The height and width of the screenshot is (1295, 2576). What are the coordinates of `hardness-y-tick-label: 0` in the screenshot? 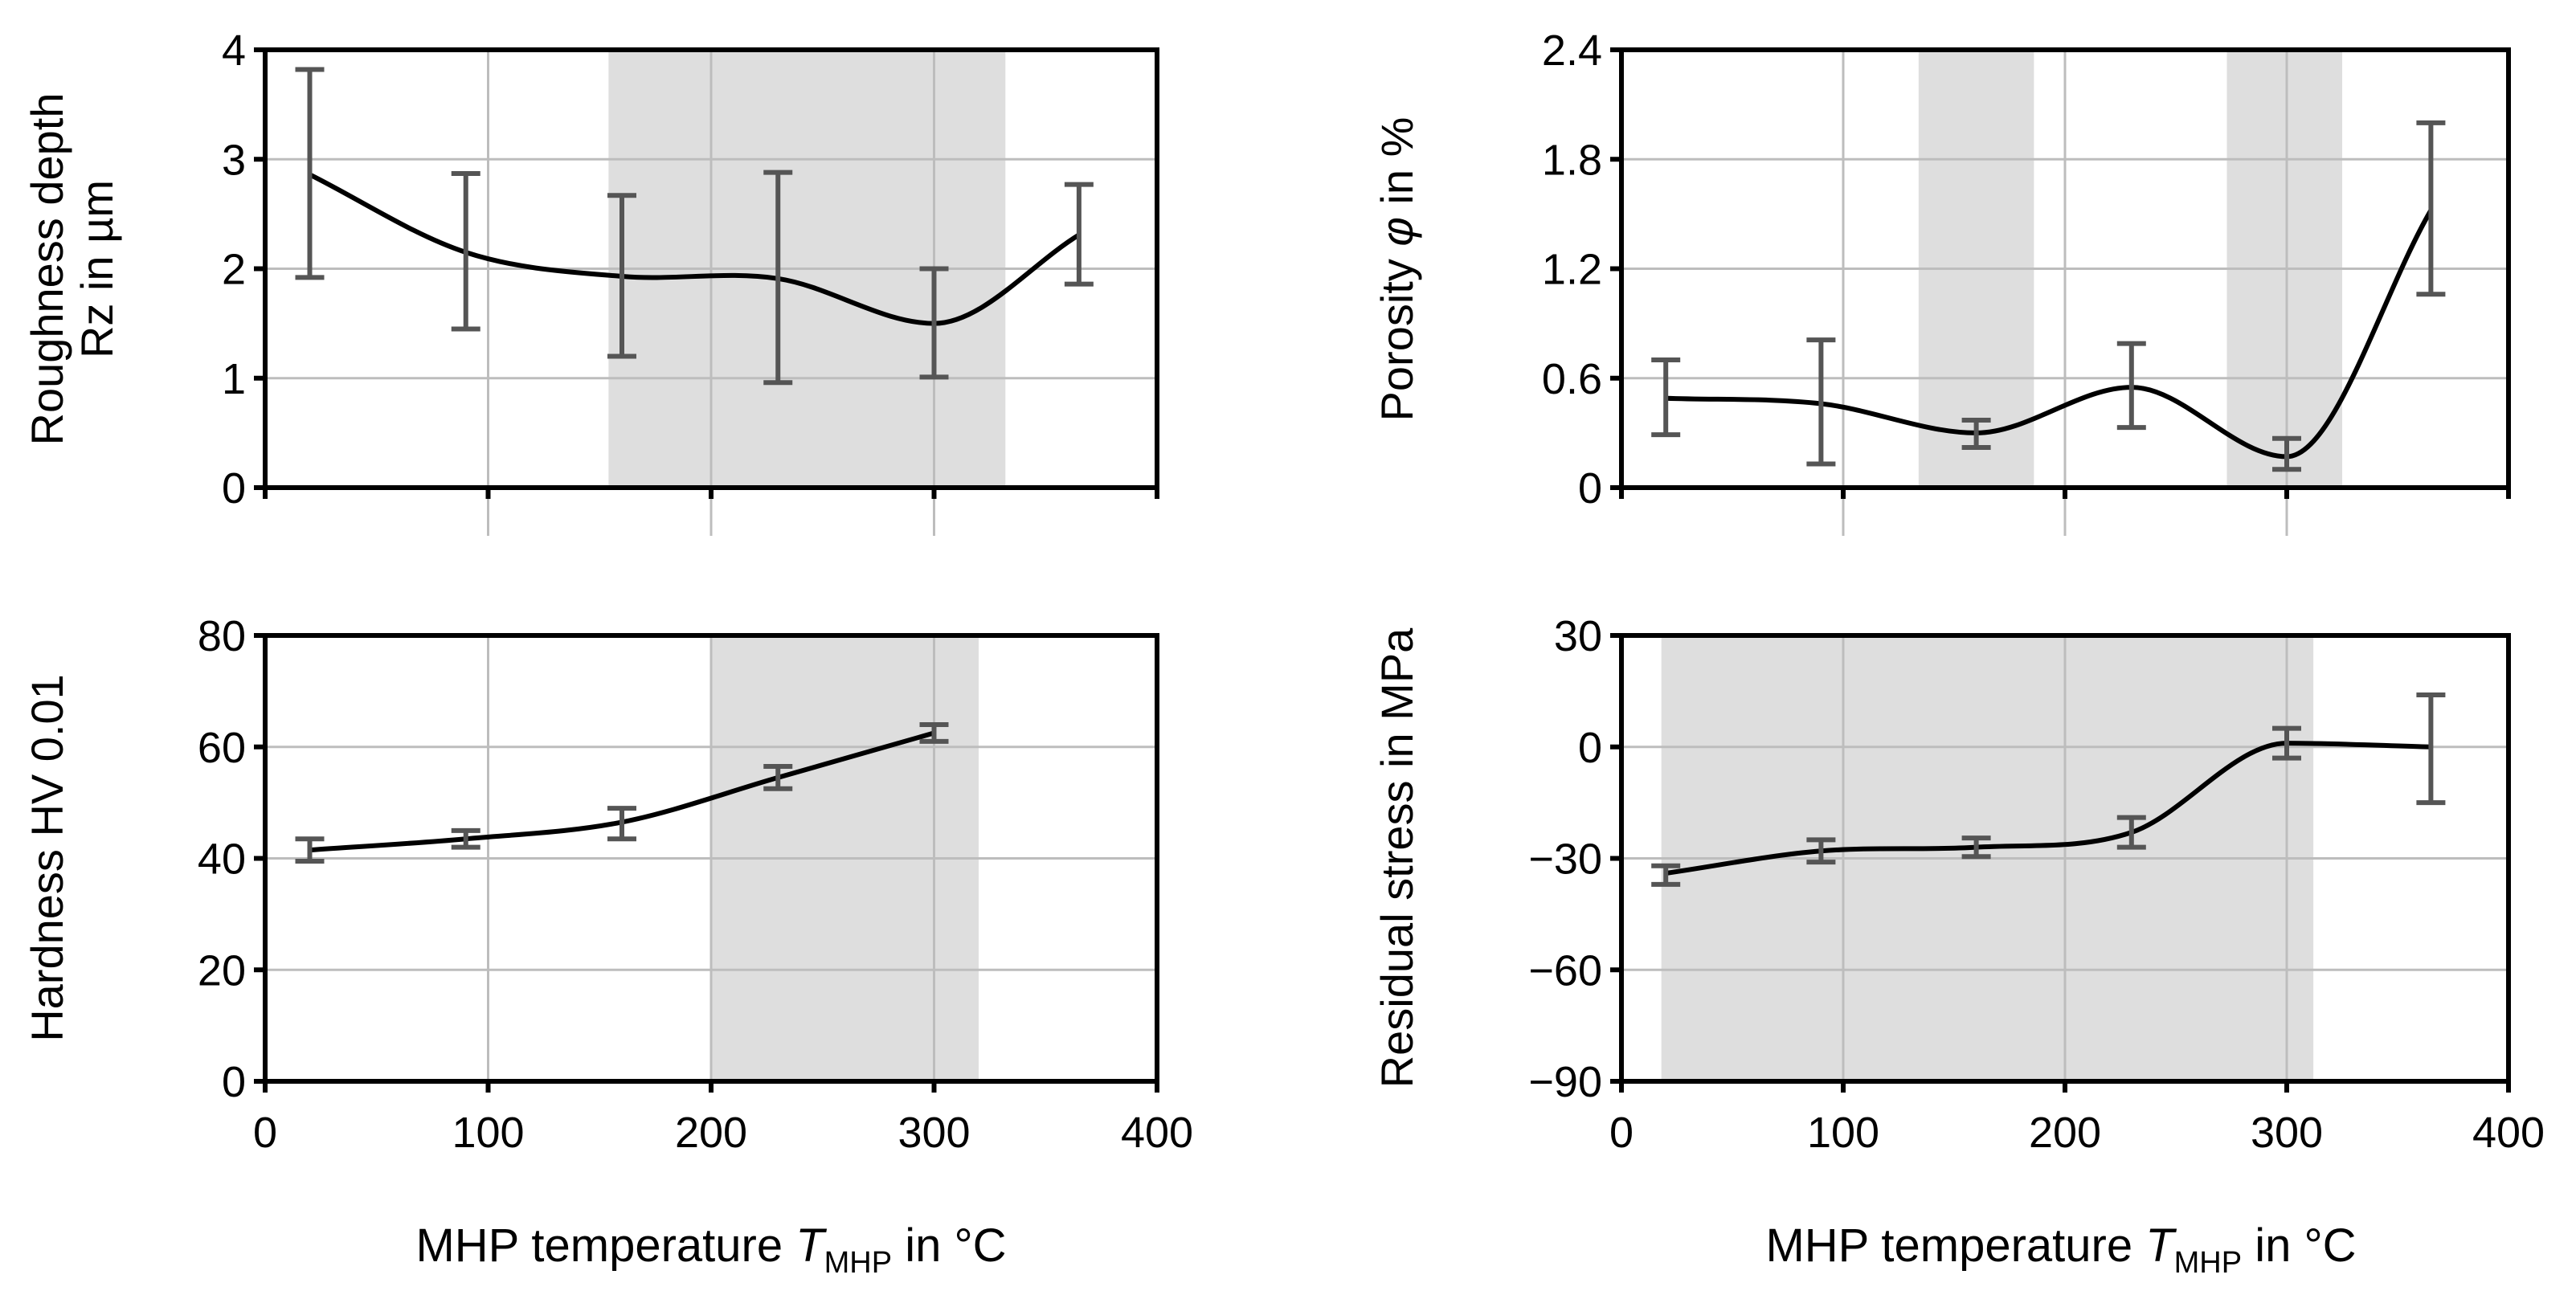 It's located at (234, 1082).